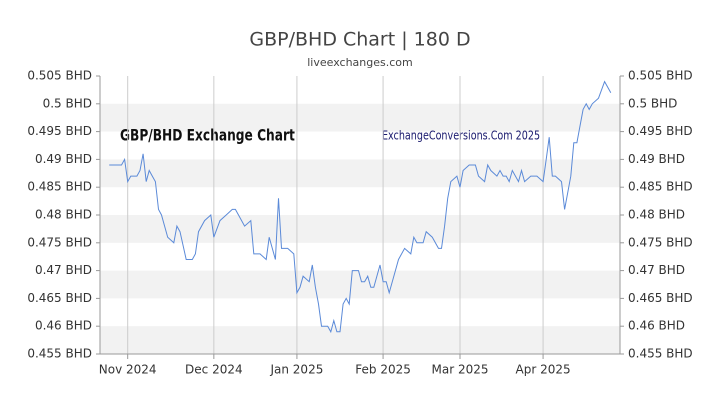 The image size is (720, 405). I want to click on y2-tick-label: 0.5 BHD, so click(652, 103).